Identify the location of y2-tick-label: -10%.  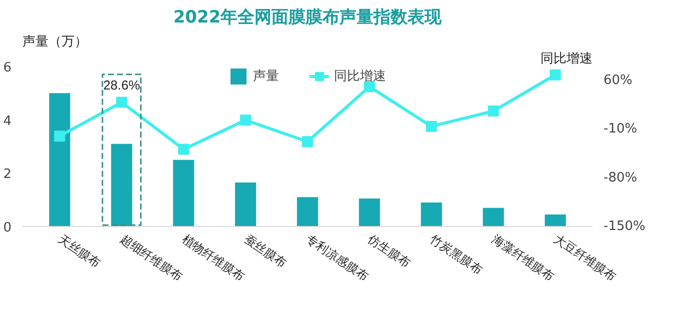
(621, 129).